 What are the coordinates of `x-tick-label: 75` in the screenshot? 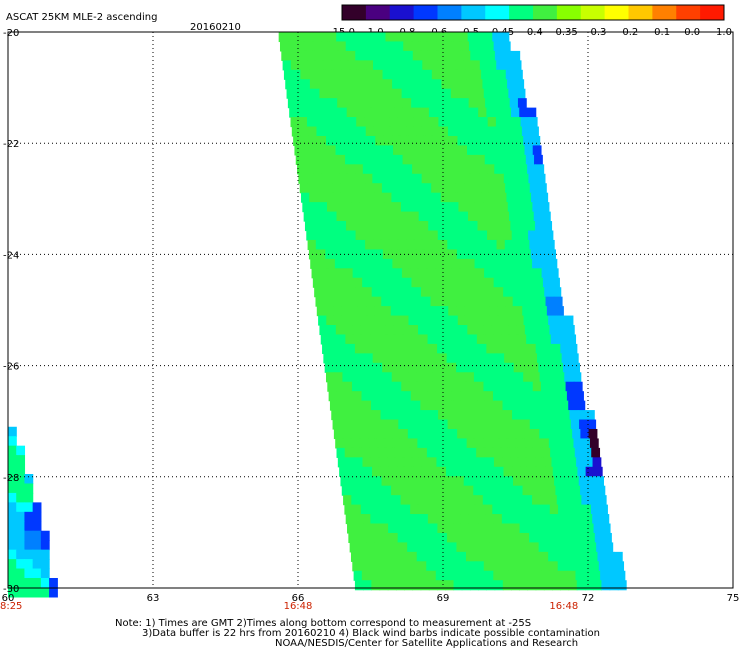 It's located at (733, 598).